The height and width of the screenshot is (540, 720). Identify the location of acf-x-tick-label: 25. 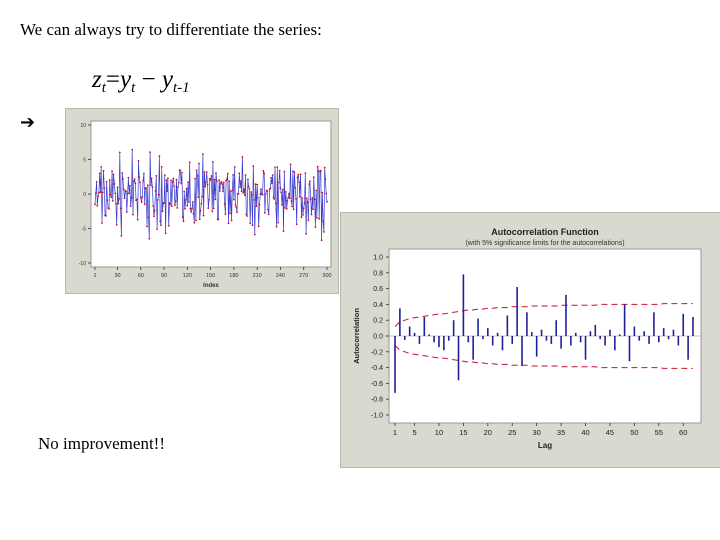
(512, 432).